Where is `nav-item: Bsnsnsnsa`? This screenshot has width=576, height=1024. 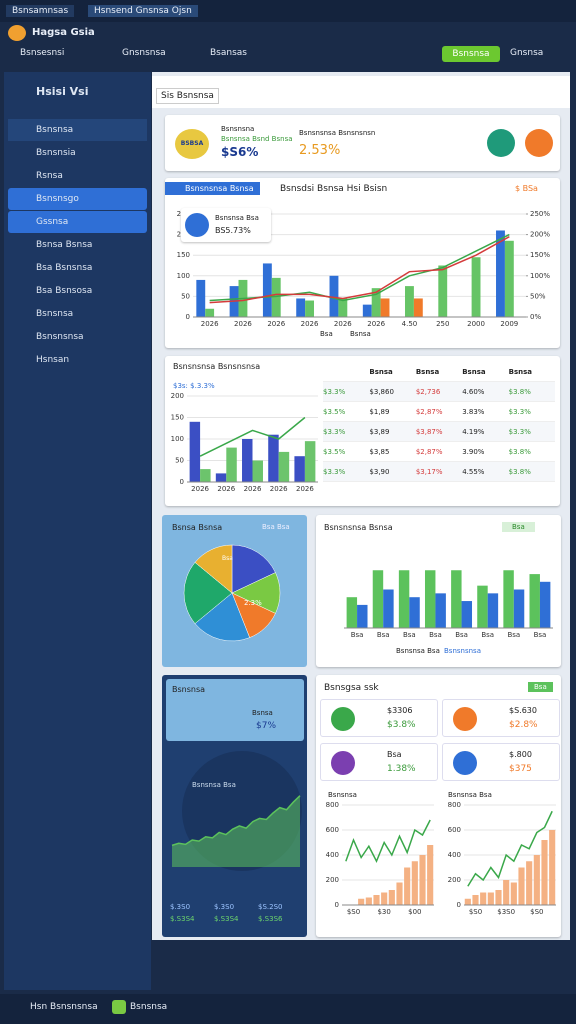 nav-item: Bsnsnsnsa is located at coordinates (60, 337).